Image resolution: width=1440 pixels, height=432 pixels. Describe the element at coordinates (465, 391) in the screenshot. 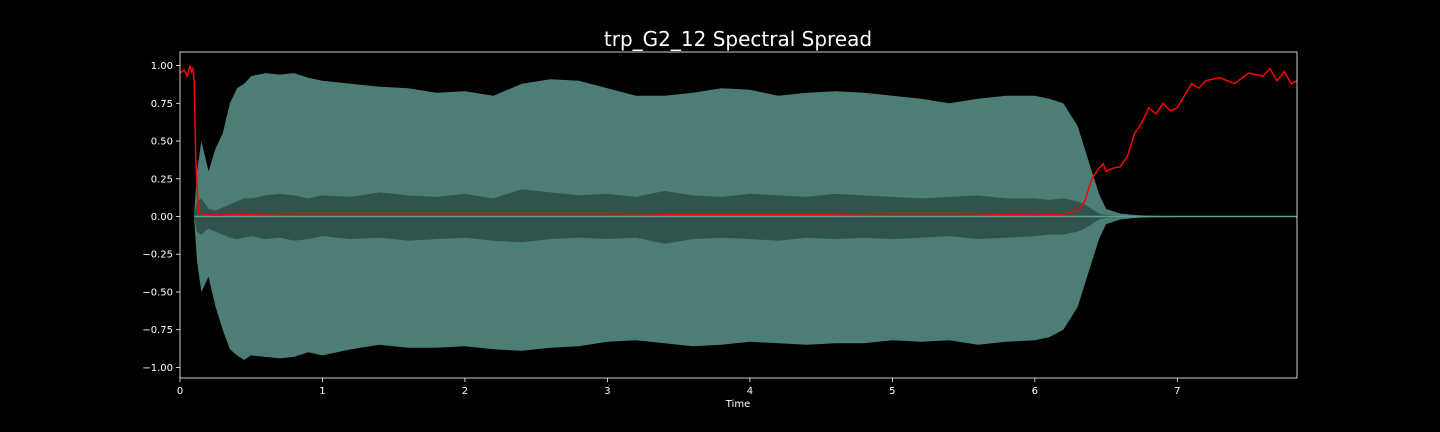

I see `x-tick-label: 2` at that location.